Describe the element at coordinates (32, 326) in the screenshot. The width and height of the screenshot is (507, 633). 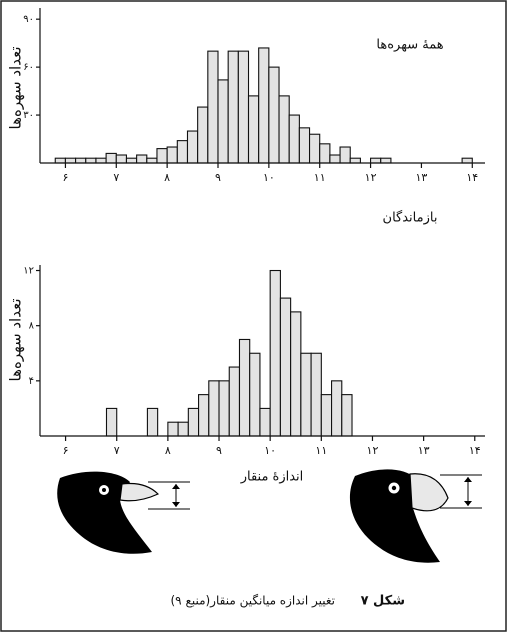
I see `y-tick-label: ۸` at that location.